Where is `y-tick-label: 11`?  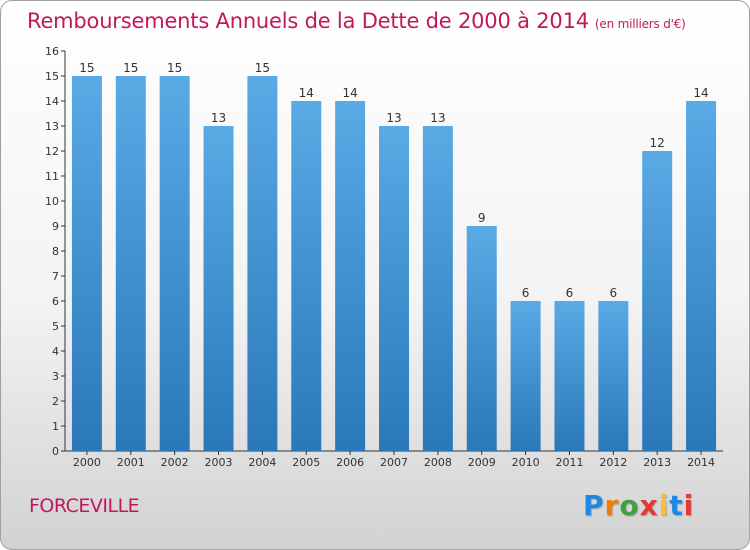
y-tick-label: 11 is located at coordinates (52, 176).